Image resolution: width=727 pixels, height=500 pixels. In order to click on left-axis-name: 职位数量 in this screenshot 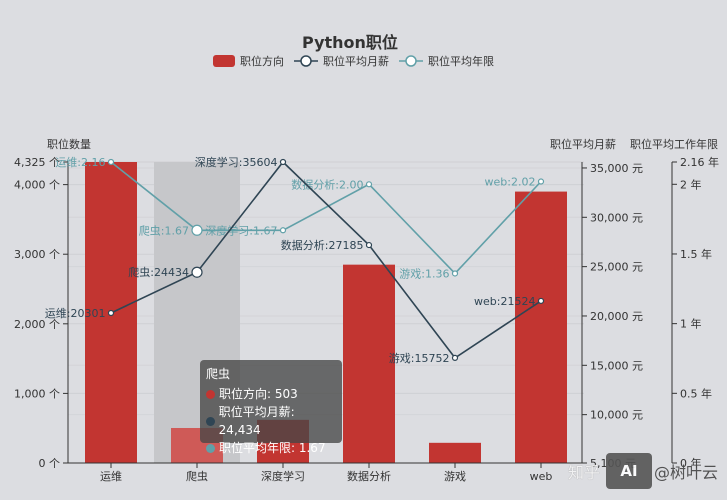, I will do `click(69, 144)`.